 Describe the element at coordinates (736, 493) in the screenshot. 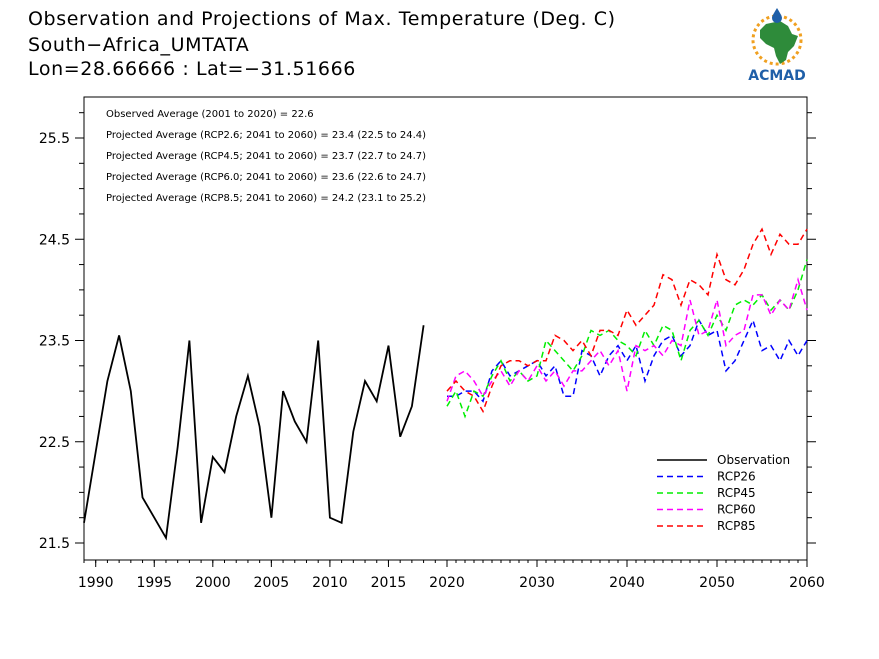

I see `legend-label: RCP45` at that location.